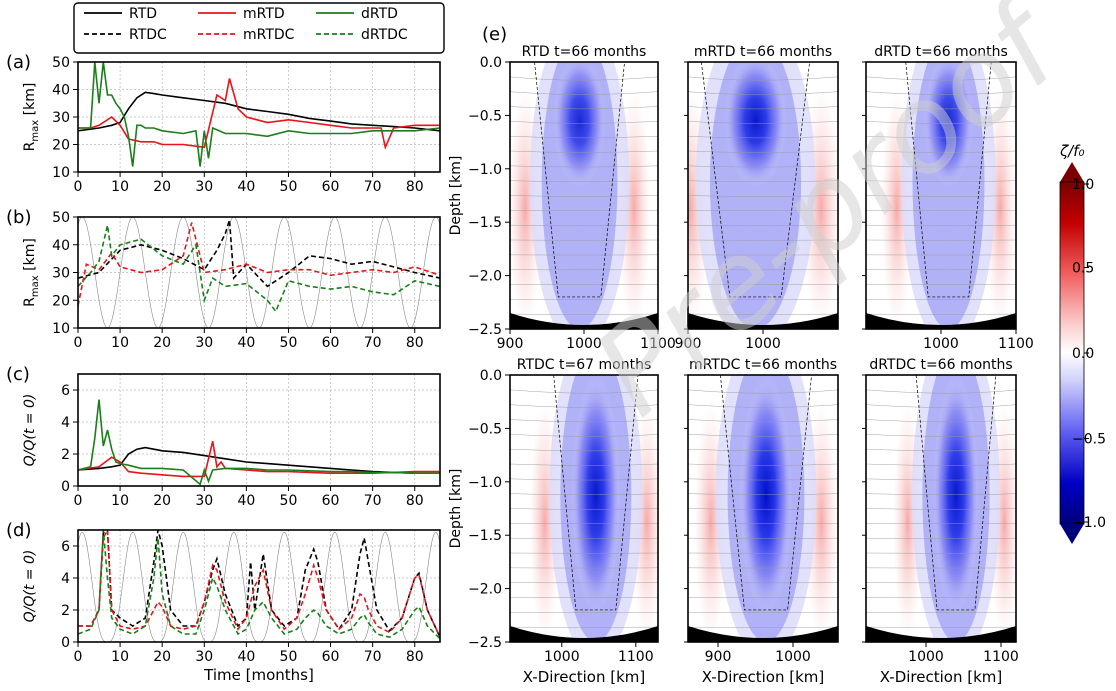 Image resolution: width=1116 pixels, height=691 pixels. What do you see at coordinates (18, 530) in the screenshot?
I see `panel-letter: (d)` at bounding box center [18, 530].